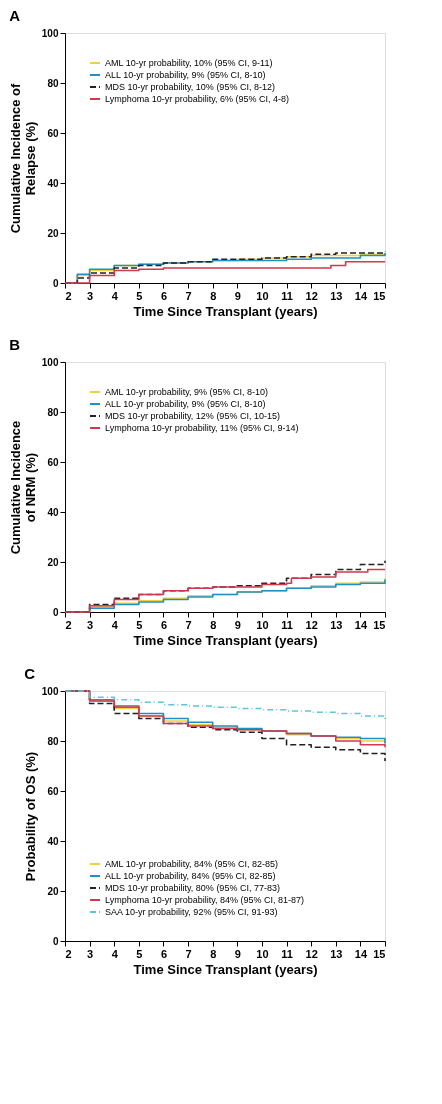  What do you see at coordinates (192, 416) in the screenshot?
I see `legend-label: MDS 10-yr probability, 12% (95% CI, 10-15)` at bounding box center [192, 416].